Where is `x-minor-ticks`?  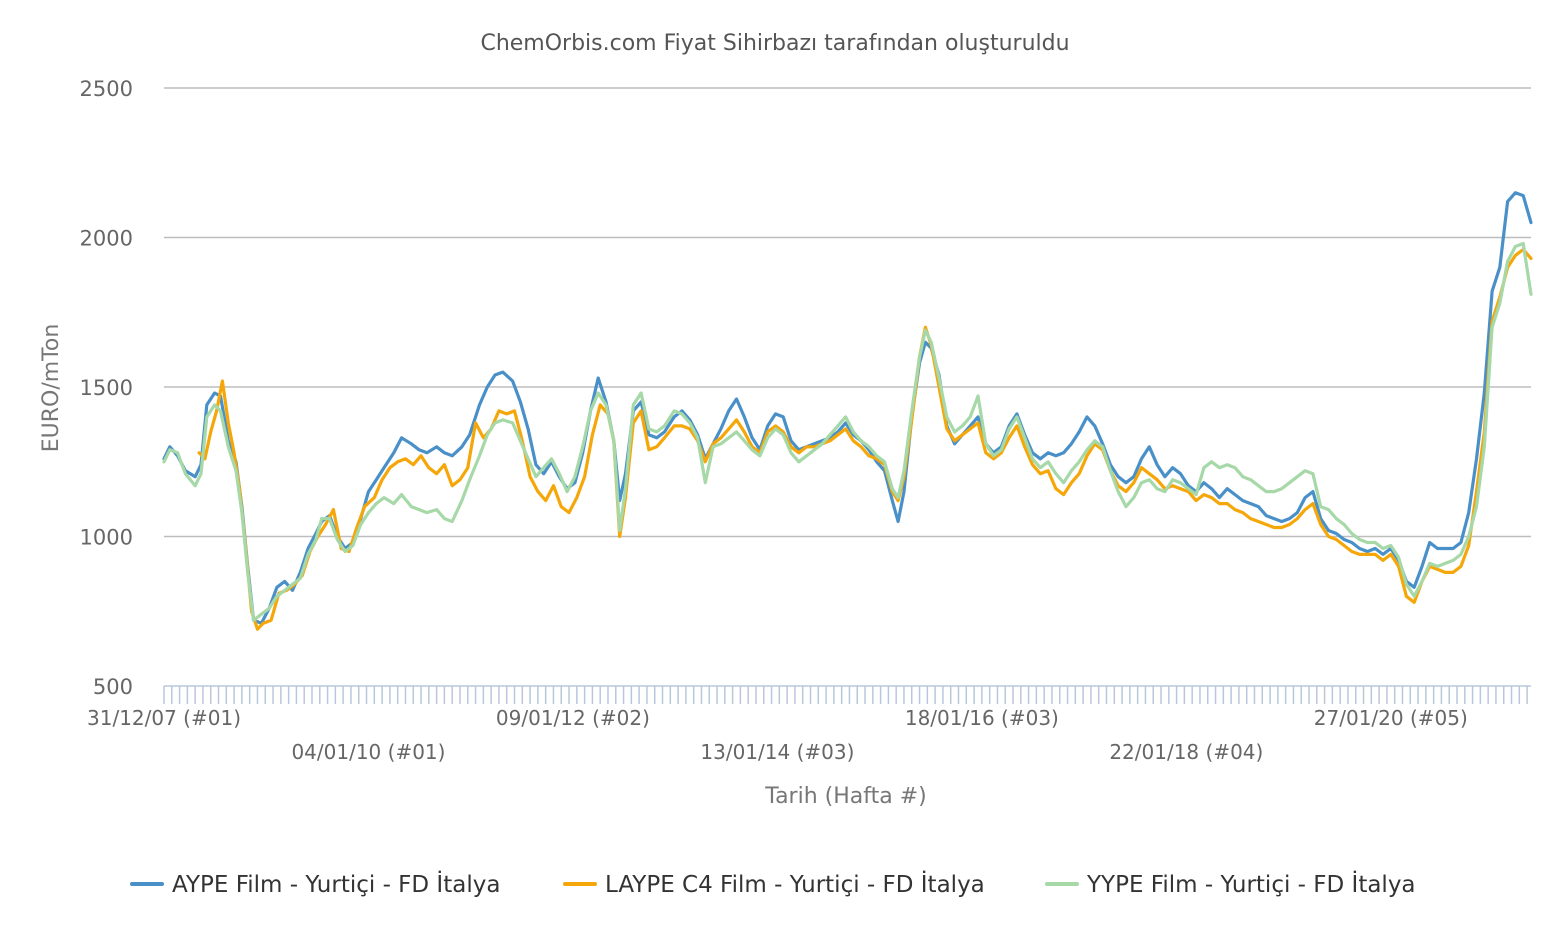 x-minor-ticks is located at coordinates (847, 694).